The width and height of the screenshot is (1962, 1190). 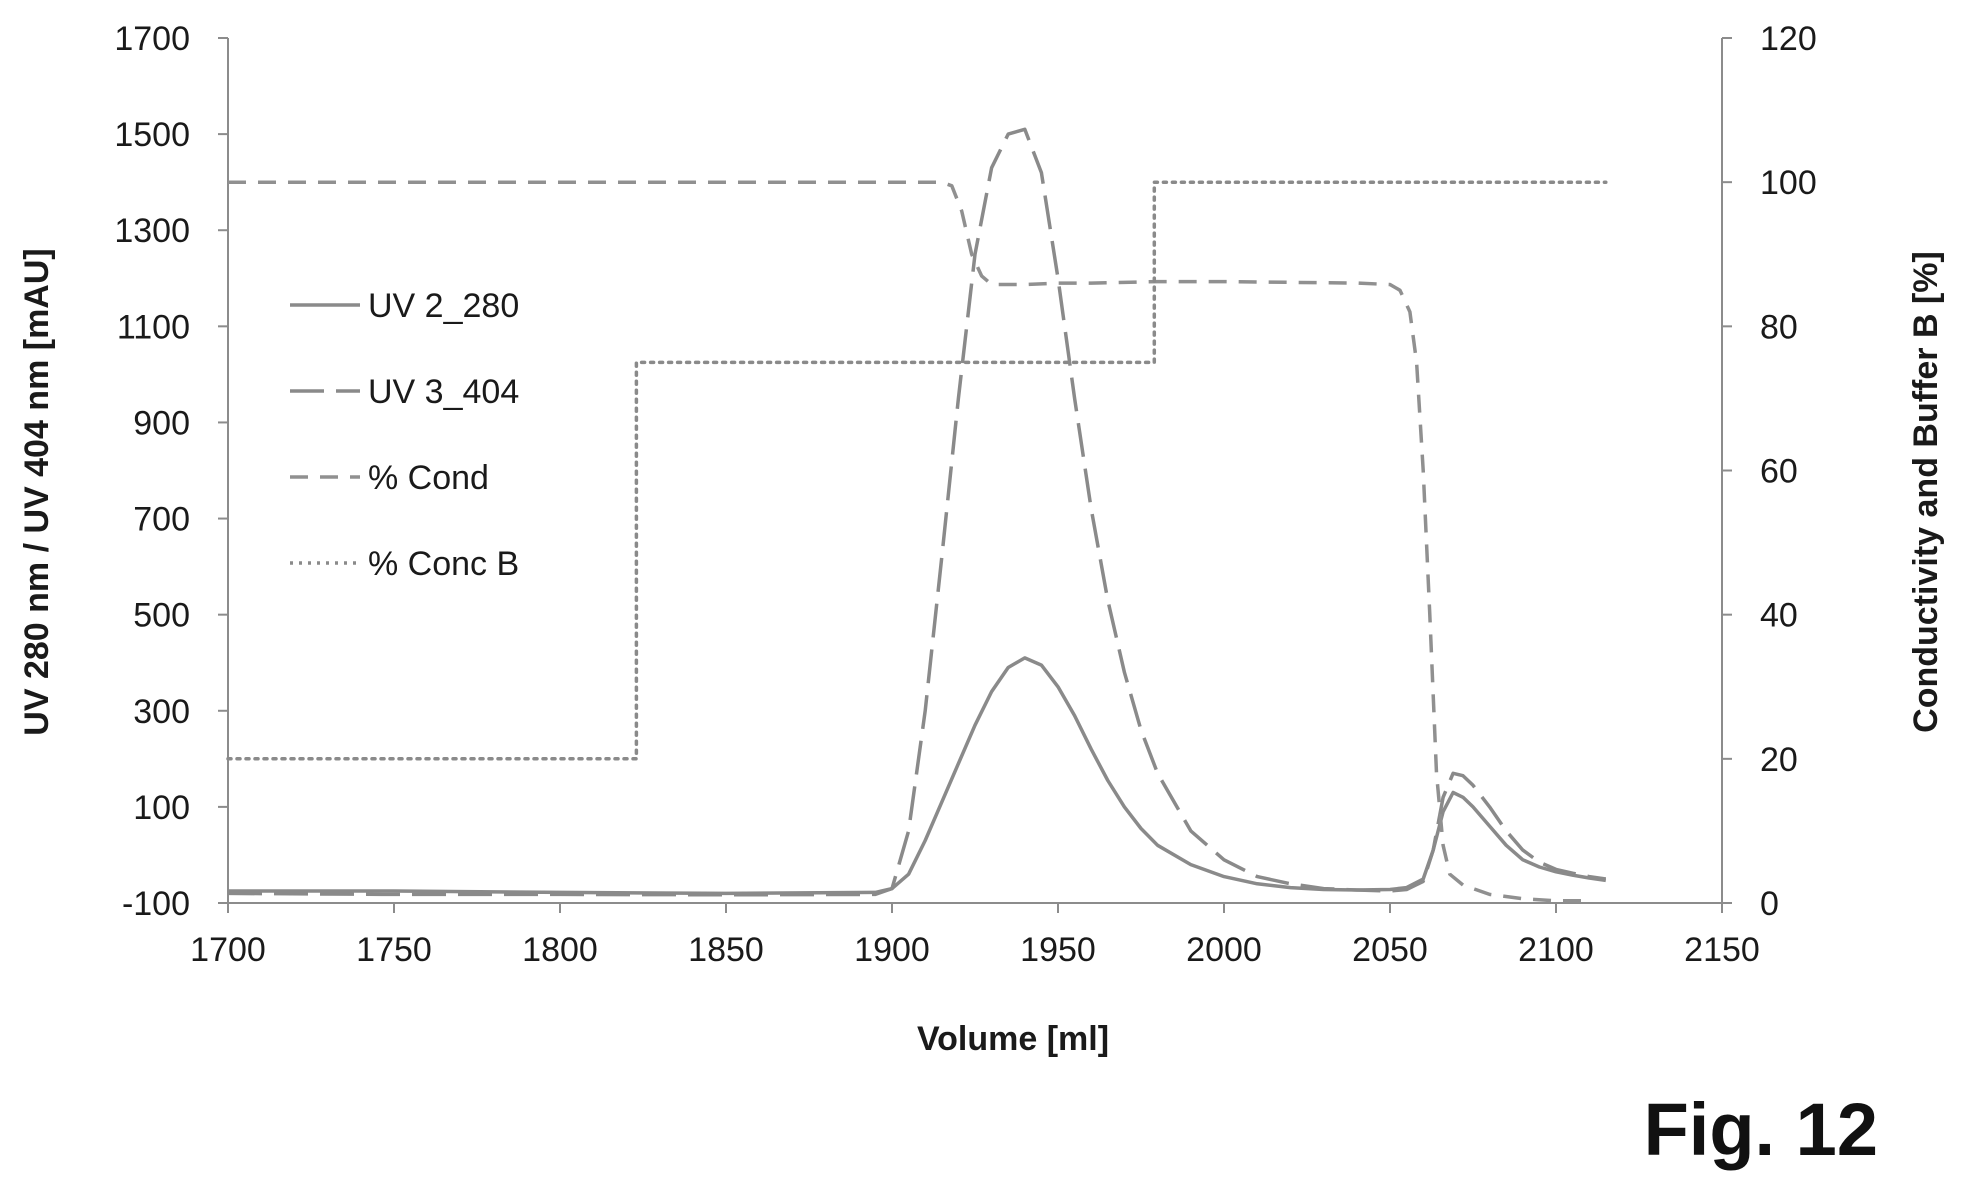 What do you see at coordinates (1761, 1129) in the screenshot?
I see `figure-label: Fig. 12` at bounding box center [1761, 1129].